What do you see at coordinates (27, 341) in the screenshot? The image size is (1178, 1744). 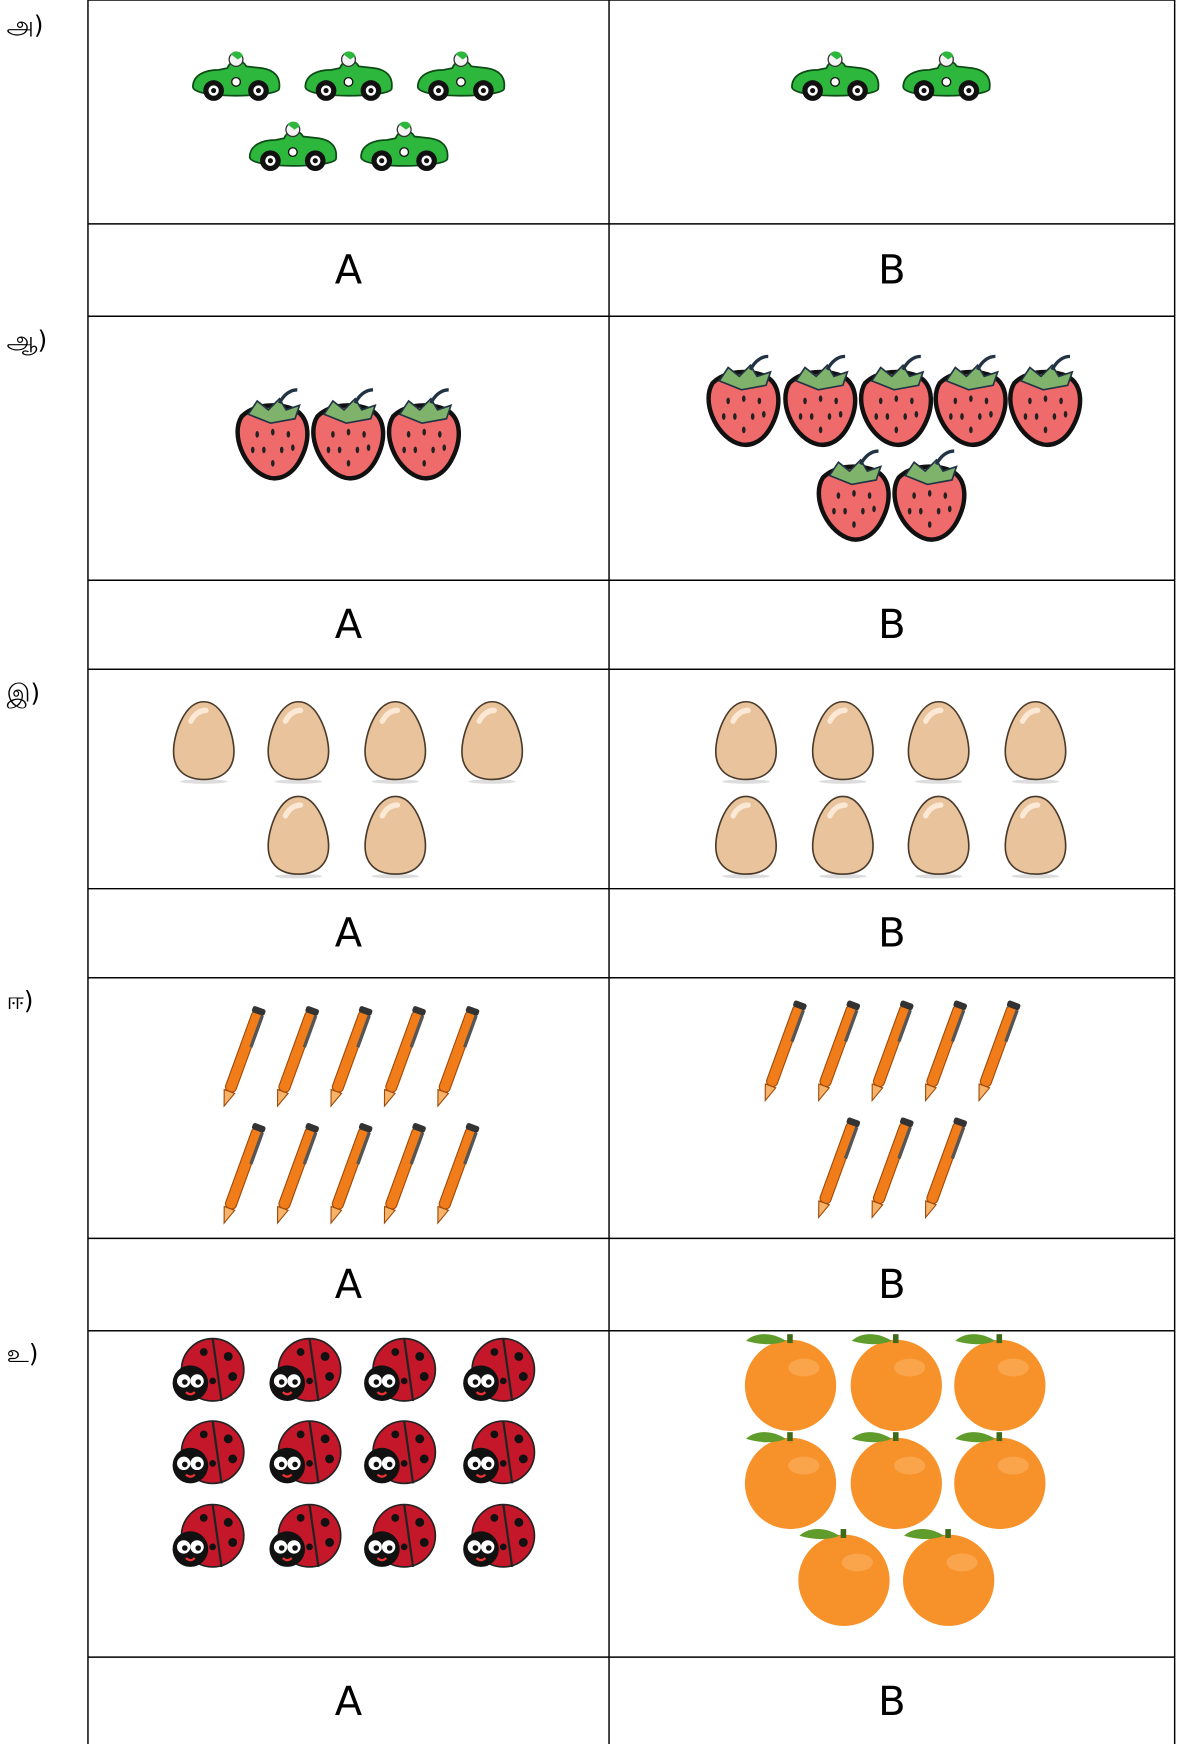 I see `row-label: ஆ)` at bounding box center [27, 341].